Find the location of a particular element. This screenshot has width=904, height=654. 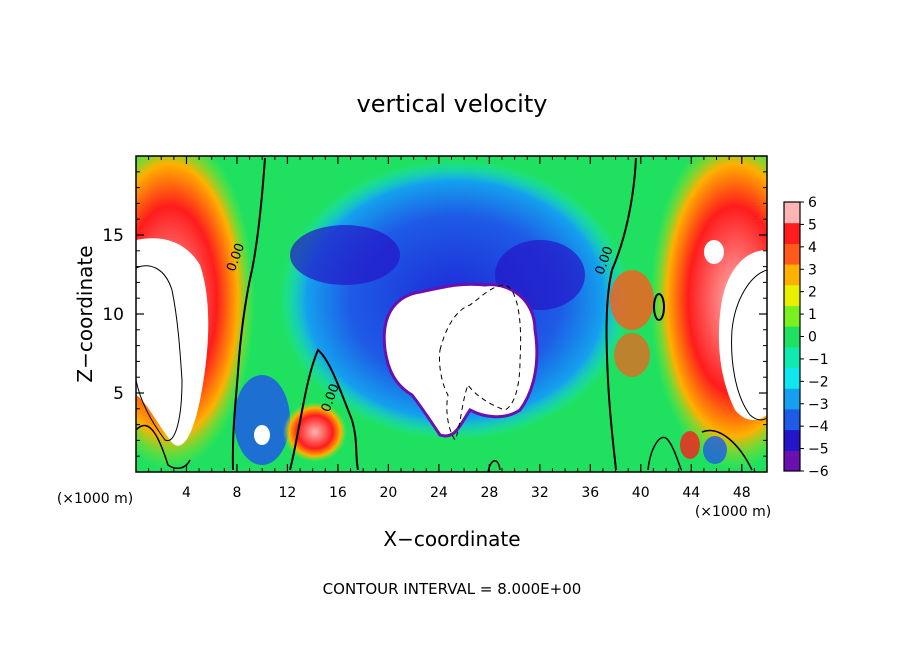

x-tick-label: 12 is located at coordinates (288, 493).